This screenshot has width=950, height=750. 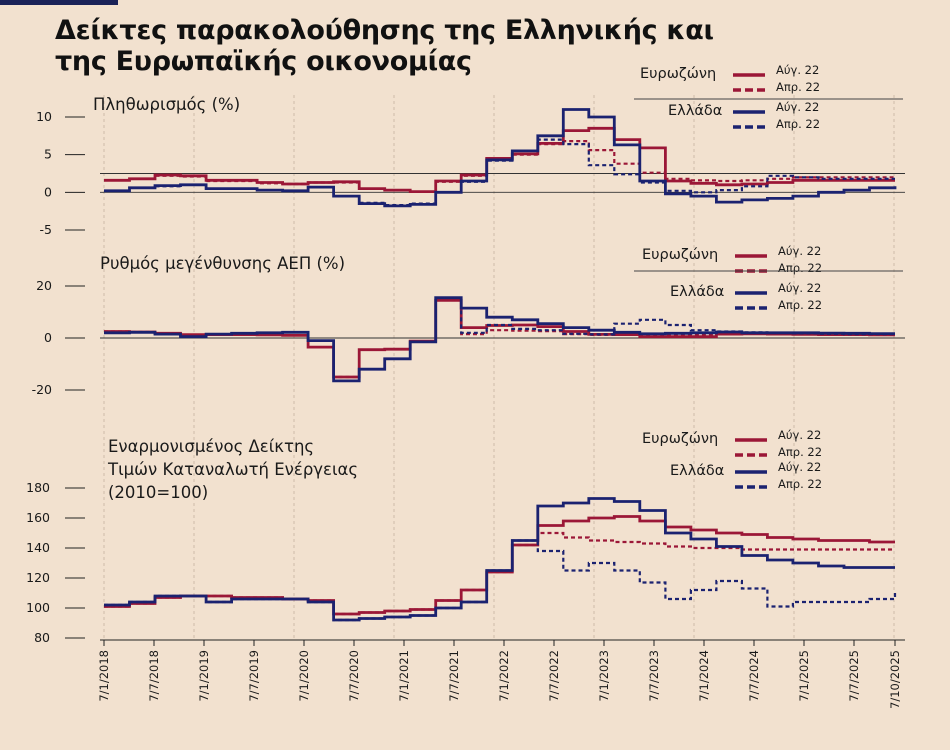 What do you see at coordinates (38, 517) in the screenshot?
I see `y-tick-label: 160` at bounding box center [38, 517].